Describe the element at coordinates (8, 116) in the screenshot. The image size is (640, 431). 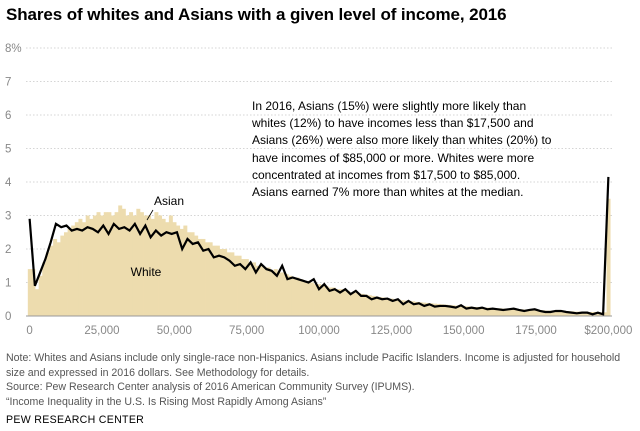
I see `y-tick-label: 6` at that location.